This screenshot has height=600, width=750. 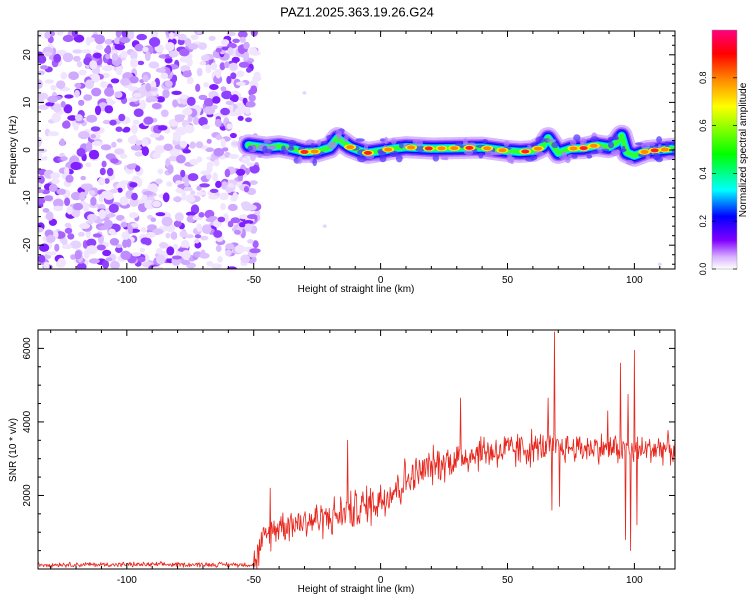 I want to click on colorbar-gradient, so click(x=724, y=149).